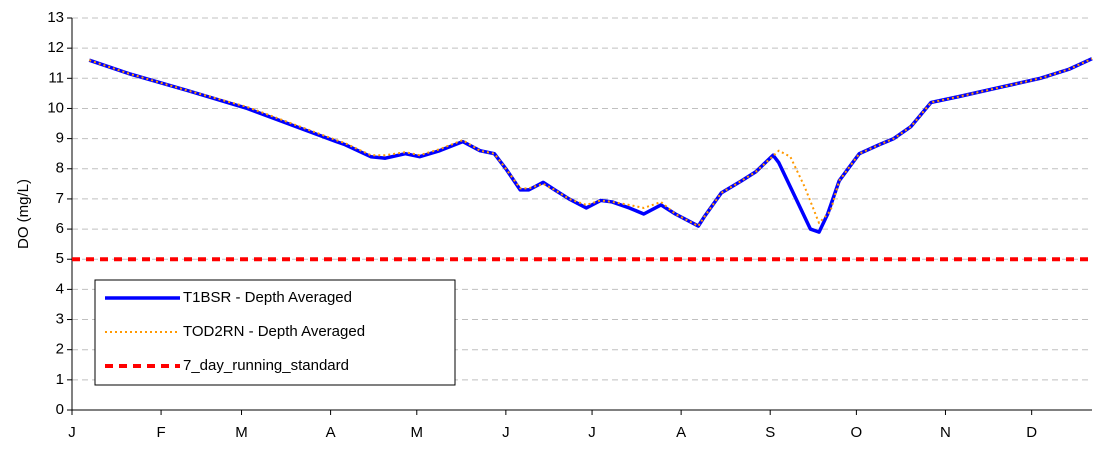 This screenshot has height=455, width=1094. Describe the element at coordinates (60, 349) in the screenshot. I see `y-tick-label: 2` at that location.